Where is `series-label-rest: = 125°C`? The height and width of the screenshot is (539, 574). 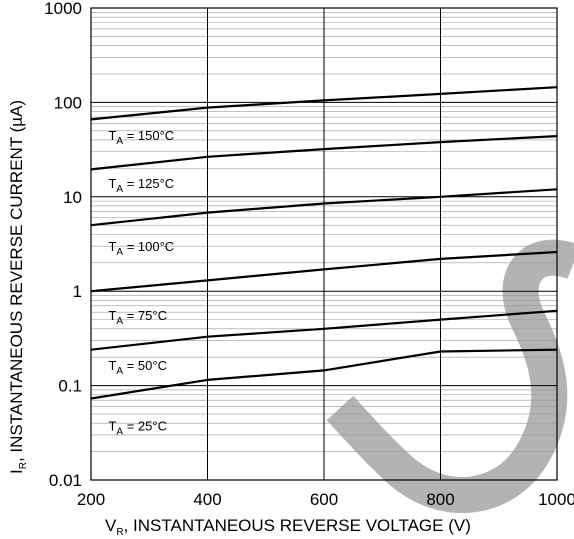 series-label-rest: = 125°C is located at coordinates (148, 183).